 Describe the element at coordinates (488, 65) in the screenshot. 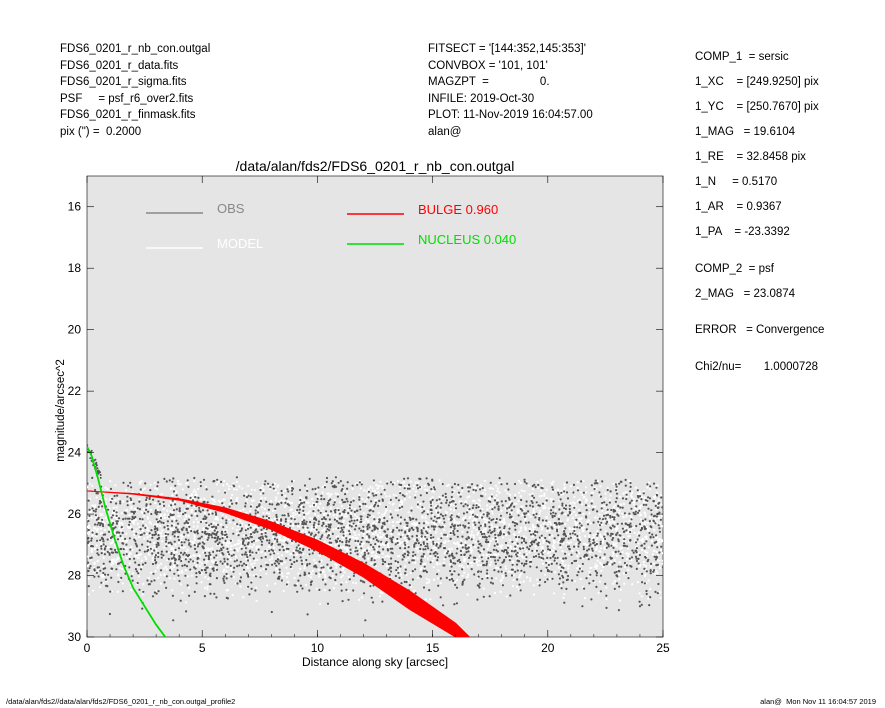

I see `header-convbox: CONVBOX = '101, 101'` at that location.